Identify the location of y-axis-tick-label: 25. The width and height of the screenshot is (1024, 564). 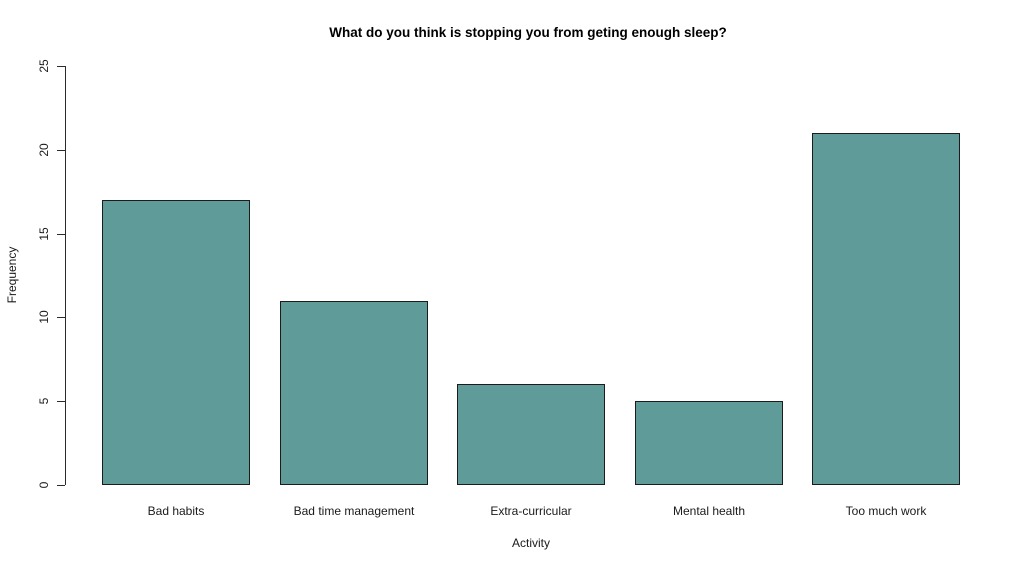
(44, 66).